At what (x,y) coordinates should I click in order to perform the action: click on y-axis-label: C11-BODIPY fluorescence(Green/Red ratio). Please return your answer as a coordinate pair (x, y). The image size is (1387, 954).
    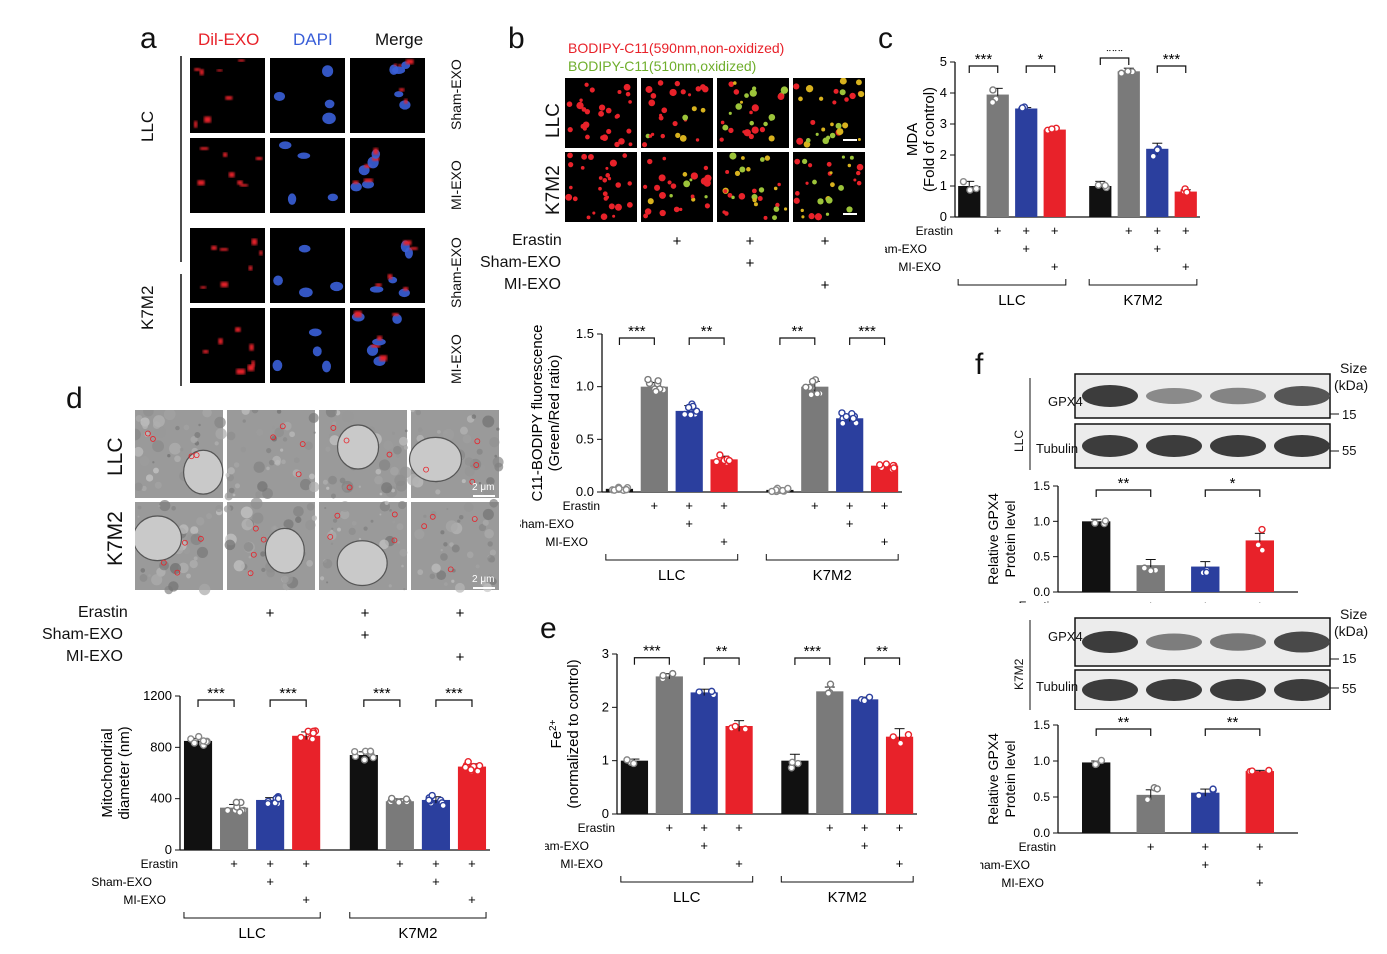
    Looking at the image, I should click on (546, 412).